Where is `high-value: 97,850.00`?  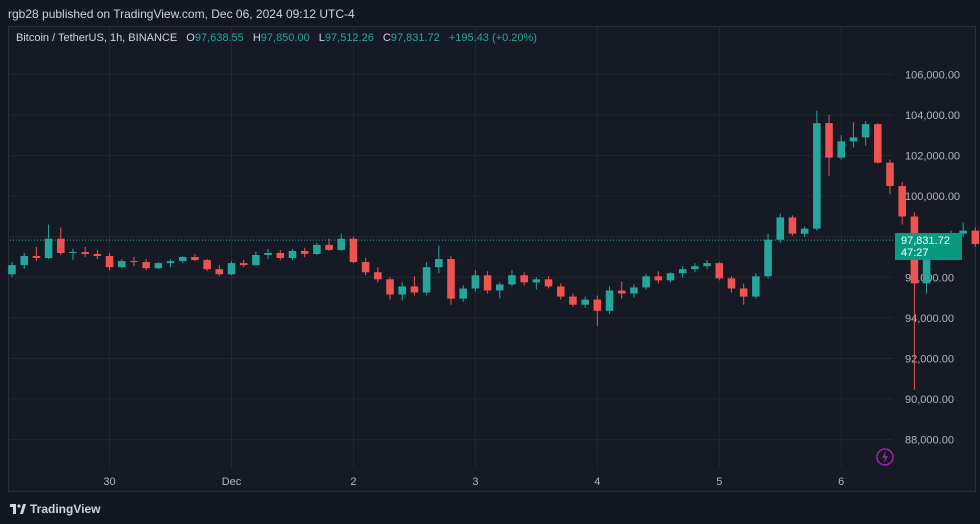
high-value: 97,850.00 is located at coordinates (285, 38).